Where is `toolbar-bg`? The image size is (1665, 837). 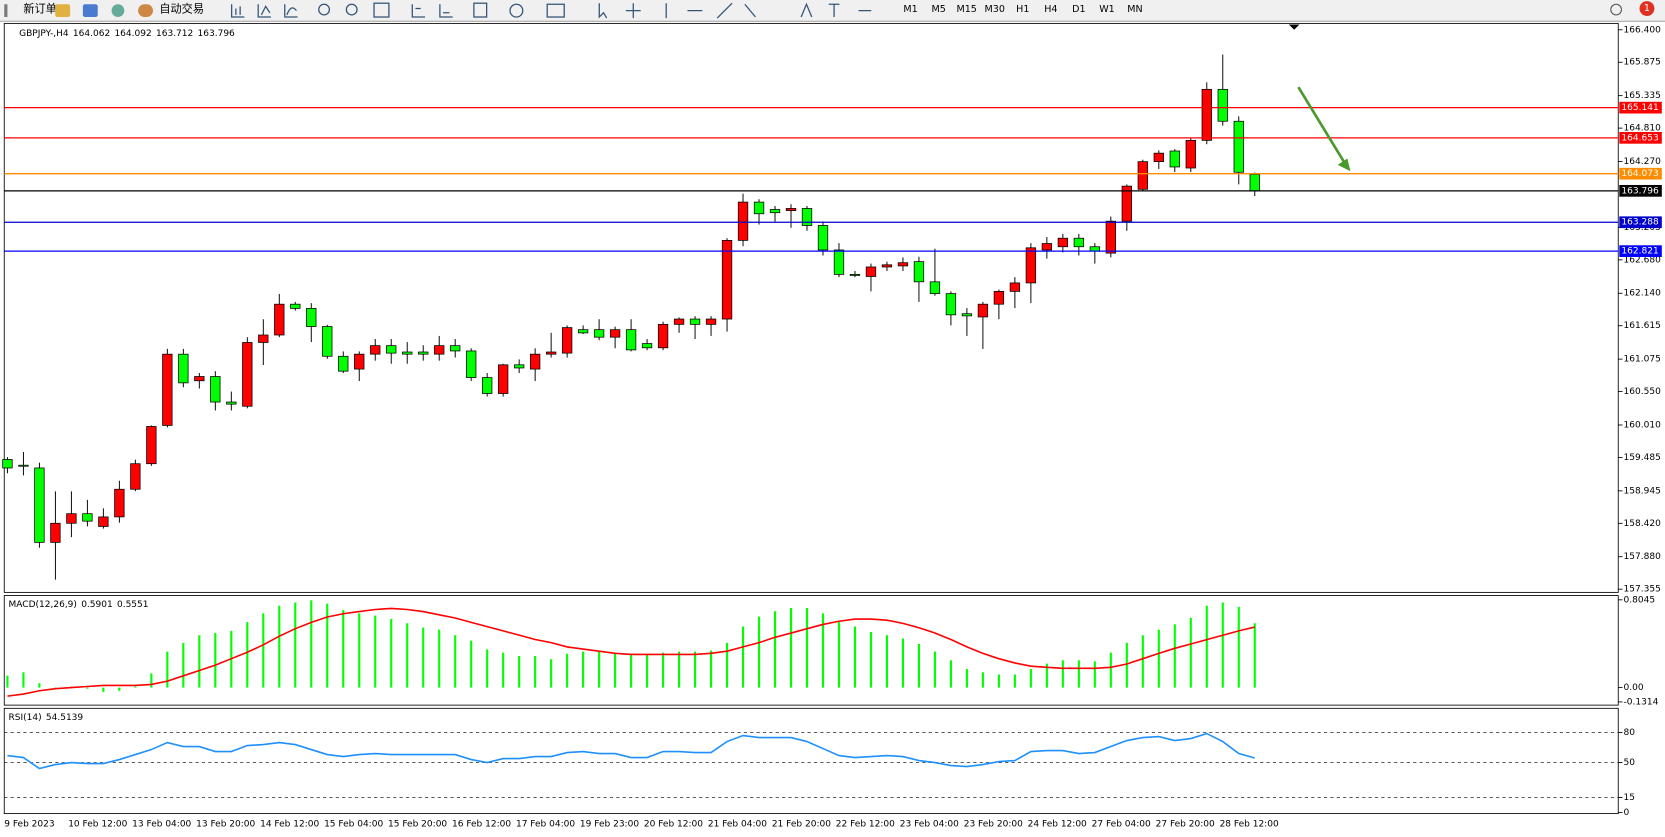 toolbar-bg is located at coordinates (832, 11).